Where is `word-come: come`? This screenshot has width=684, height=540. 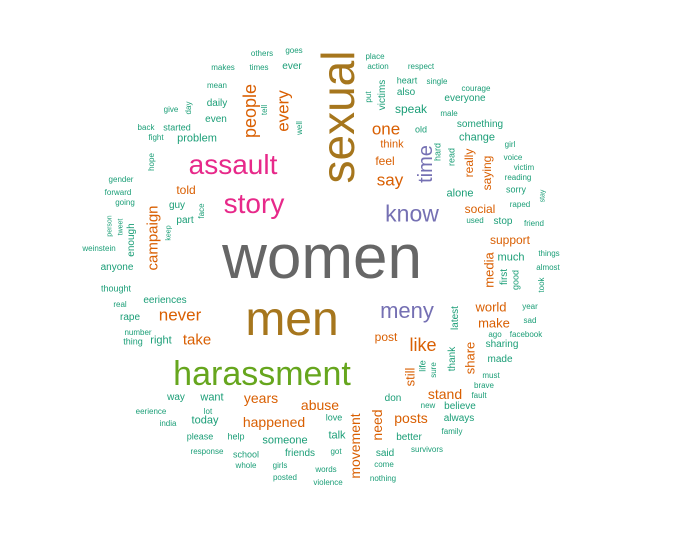
word-come: come is located at coordinates (384, 464).